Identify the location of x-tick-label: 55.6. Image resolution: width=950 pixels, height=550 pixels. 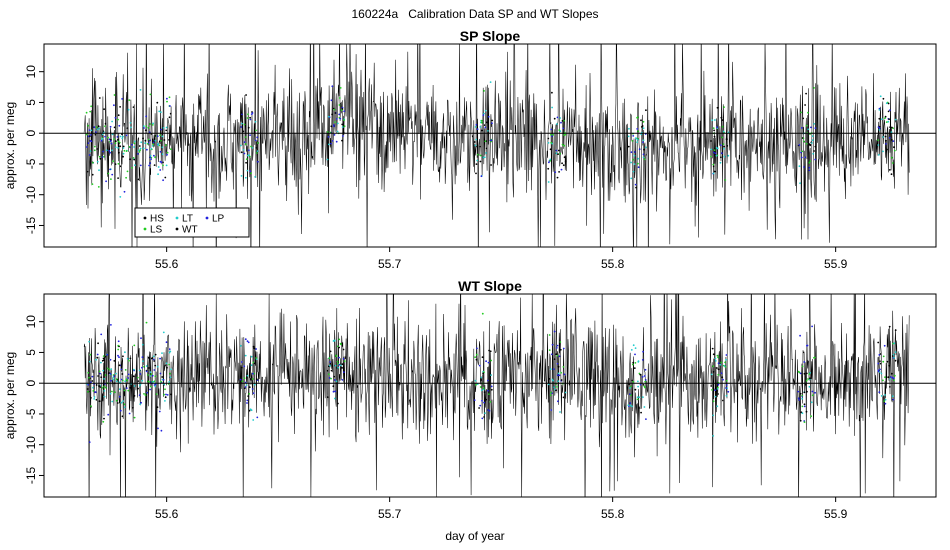
(167, 514).